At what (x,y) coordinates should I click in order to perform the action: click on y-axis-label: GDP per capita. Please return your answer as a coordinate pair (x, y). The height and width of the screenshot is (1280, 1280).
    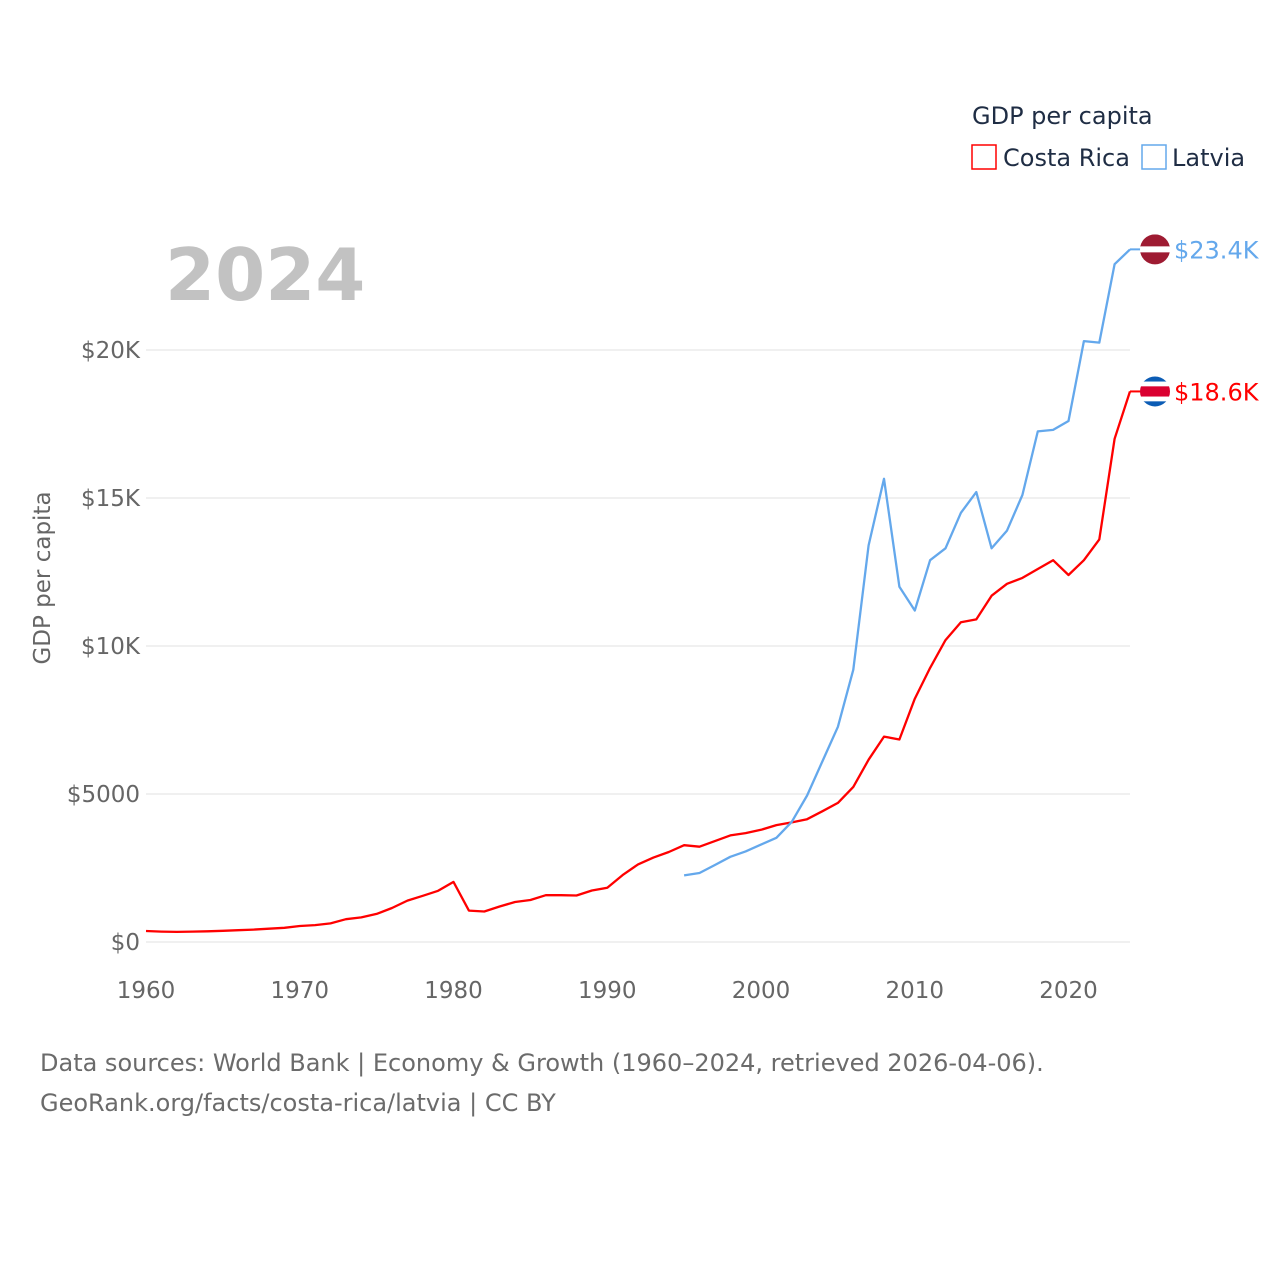
    Looking at the image, I should click on (43, 577).